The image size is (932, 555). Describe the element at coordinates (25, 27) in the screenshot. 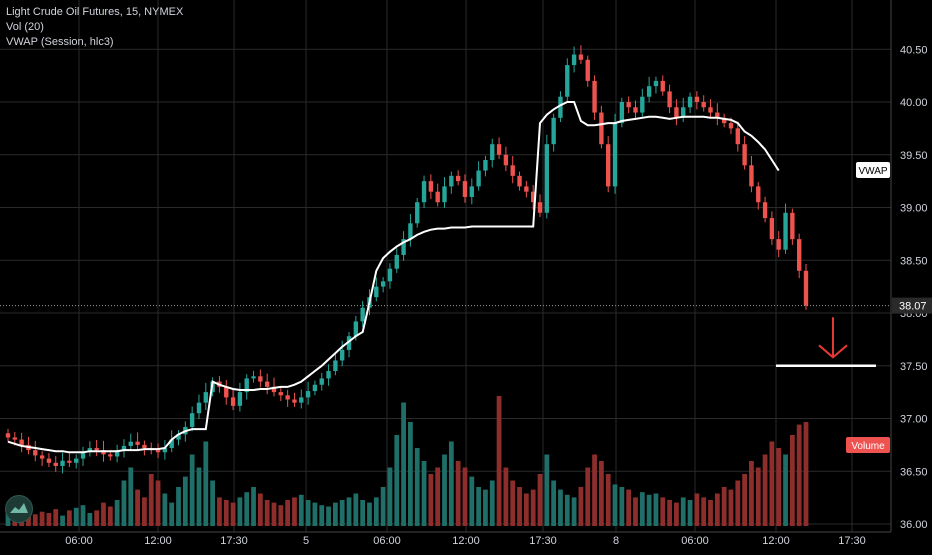

I see `legend-volume: Vol (20)` at that location.